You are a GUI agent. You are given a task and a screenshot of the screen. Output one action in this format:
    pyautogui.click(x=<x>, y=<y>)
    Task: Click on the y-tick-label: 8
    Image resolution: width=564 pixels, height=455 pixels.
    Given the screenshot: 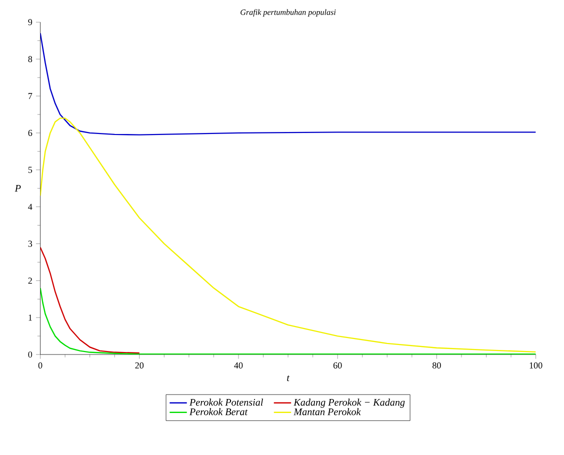 What is the action you would take?
    pyautogui.click(x=30, y=59)
    